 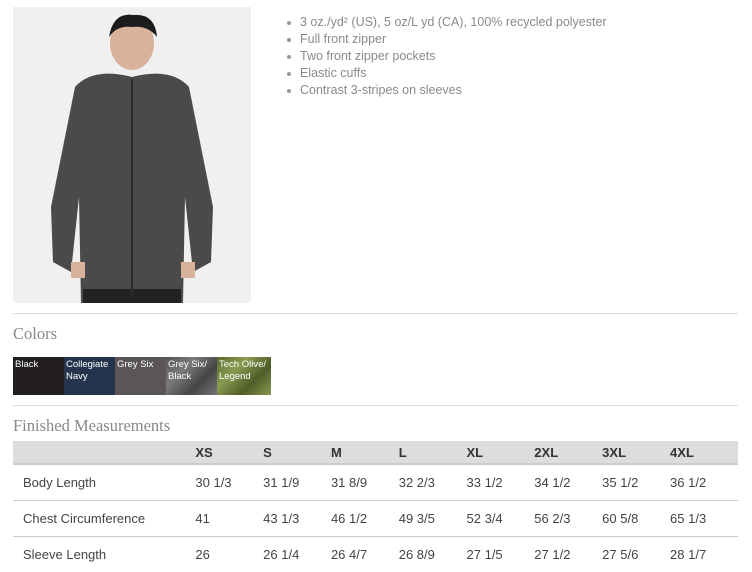 I want to click on measurement-cell: 26 4/7, so click(x=365, y=554).